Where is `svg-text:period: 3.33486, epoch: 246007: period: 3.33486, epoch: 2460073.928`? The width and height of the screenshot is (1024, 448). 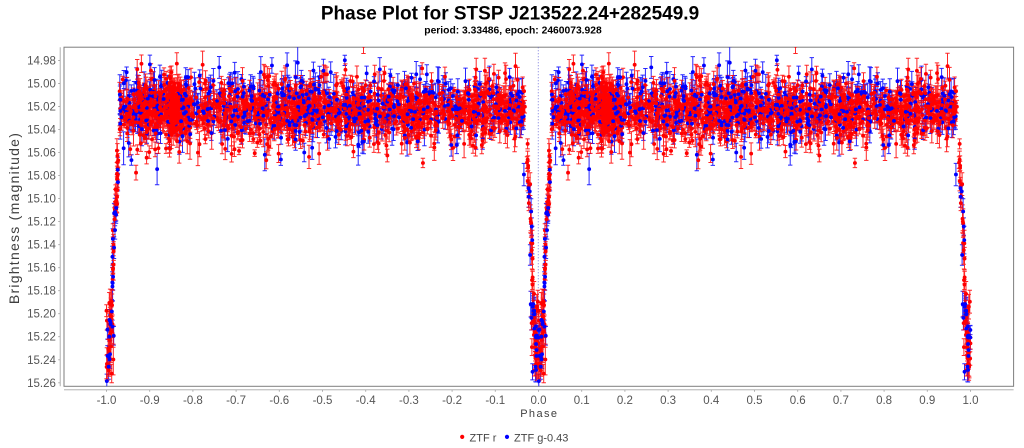 svg-text:period: 3.33486, epoch: 246007: period: 3.33486, epoch: 2460073.928 is located at coordinates (513, 31).